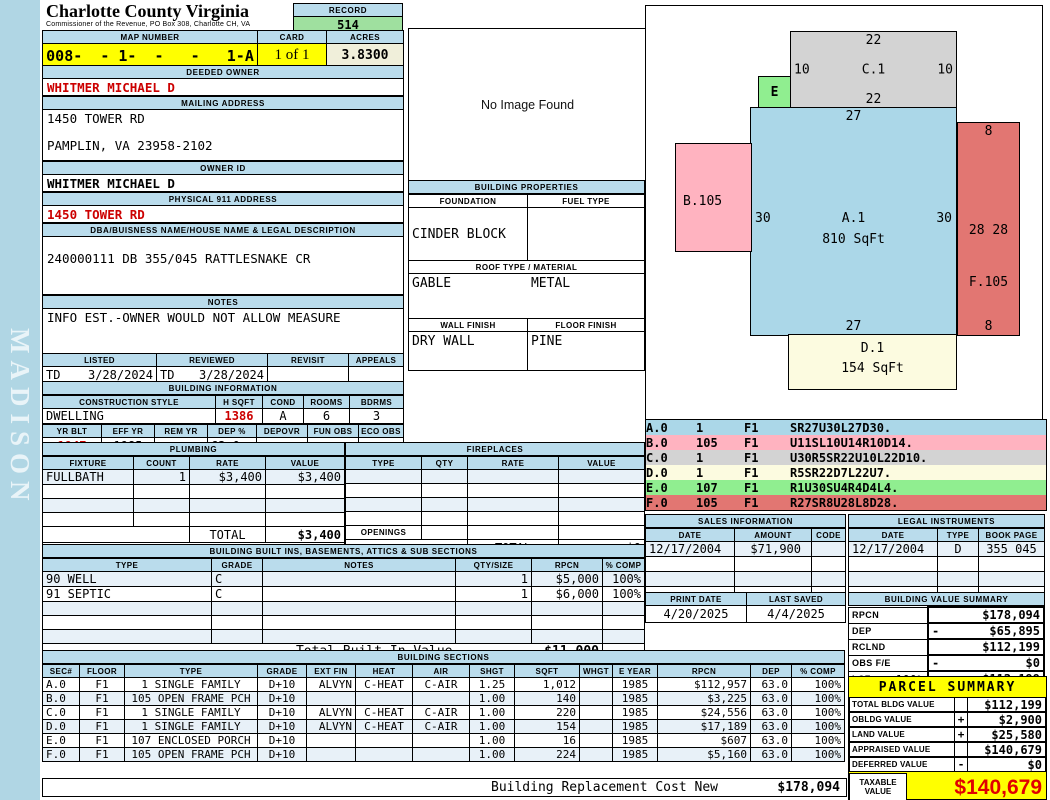  What do you see at coordinates (468, 234) in the screenshot?
I see `foundation-value: CINDER BLOCK` at bounding box center [468, 234].